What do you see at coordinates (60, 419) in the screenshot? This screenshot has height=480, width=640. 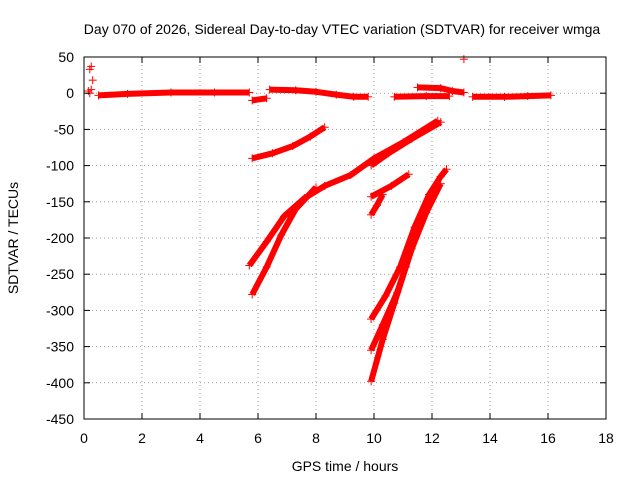 I see `y-tick-label: -450` at bounding box center [60, 419].